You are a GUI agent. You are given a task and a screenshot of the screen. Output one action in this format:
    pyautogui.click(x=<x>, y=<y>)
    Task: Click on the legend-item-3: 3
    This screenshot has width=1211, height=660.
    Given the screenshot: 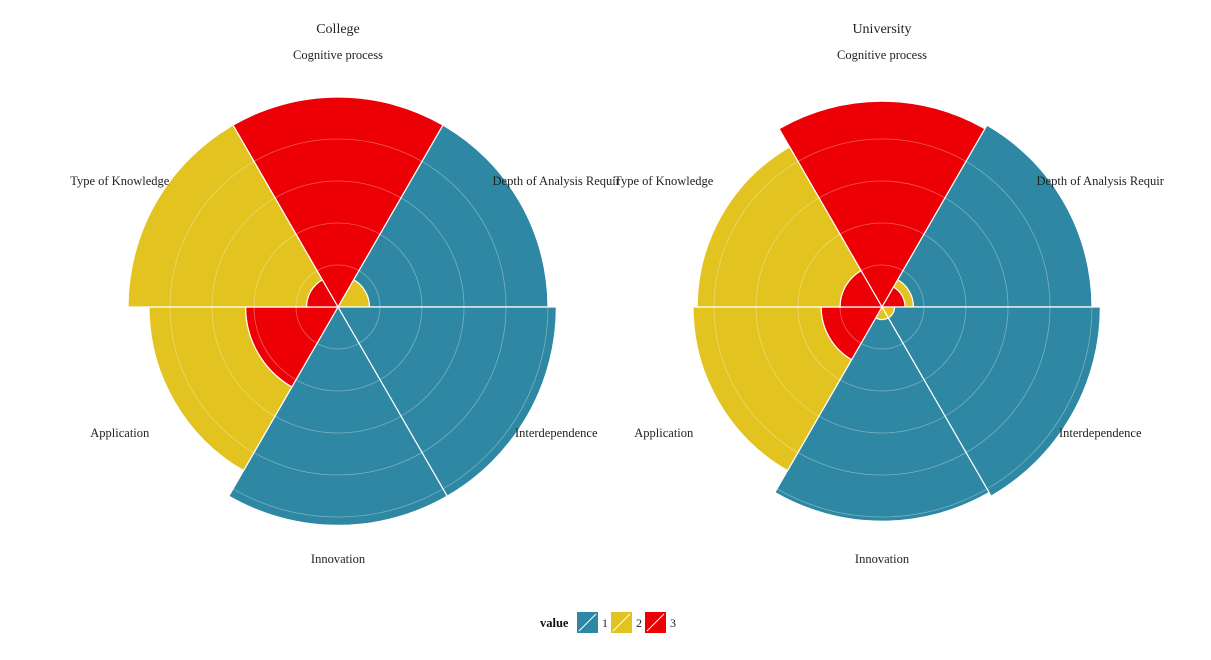 What is the action you would take?
    pyautogui.click(x=660, y=622)
    